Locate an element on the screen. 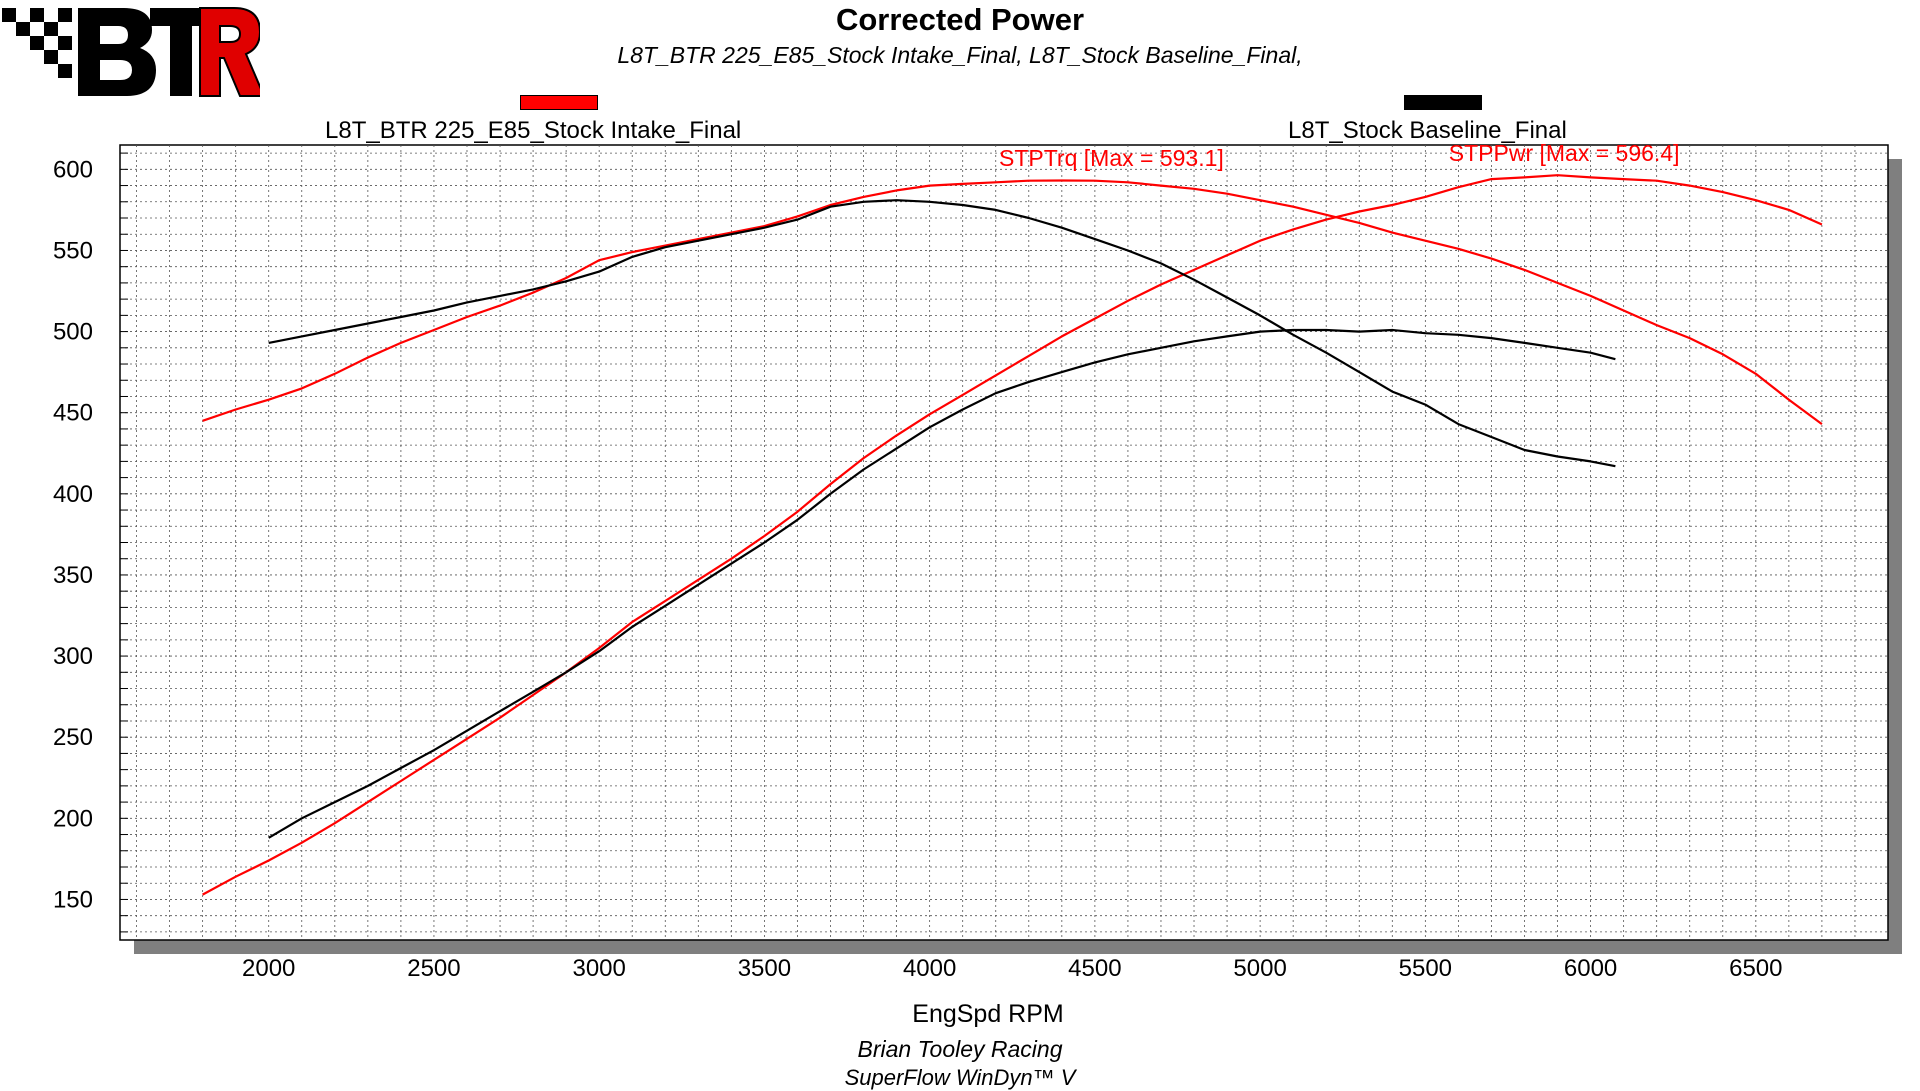 This screenshot has height=1091, width=1920. chart-title: Corrected Power is located at coordinates (960, 19).